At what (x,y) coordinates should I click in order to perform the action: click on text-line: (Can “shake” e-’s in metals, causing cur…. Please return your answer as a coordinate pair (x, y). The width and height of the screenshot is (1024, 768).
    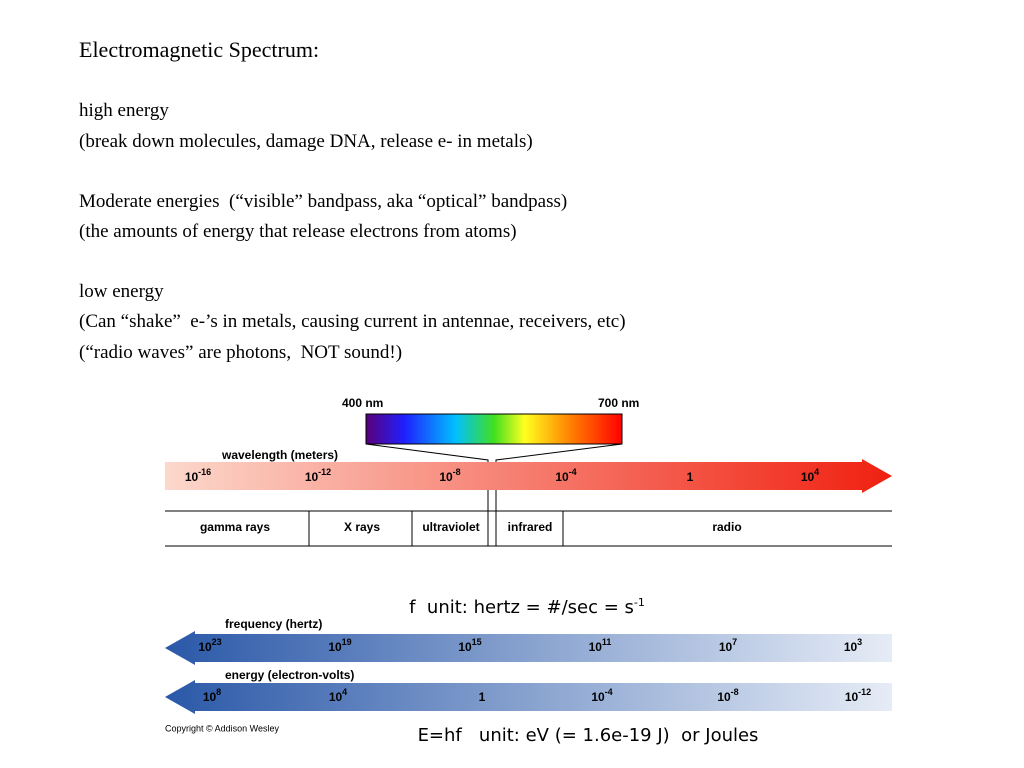
    Looking at the image, I should click on (352, 321).